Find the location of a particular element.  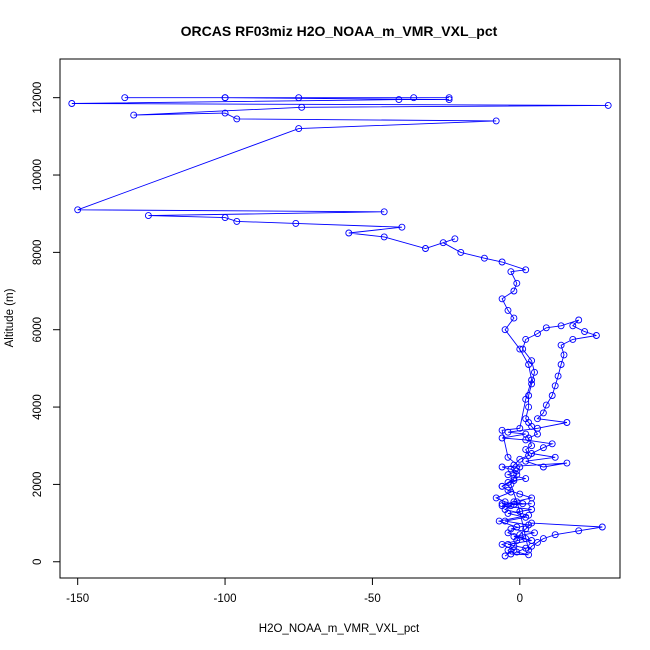

y-axis-label: Altitude (m) is located at coordinates (10, 317).